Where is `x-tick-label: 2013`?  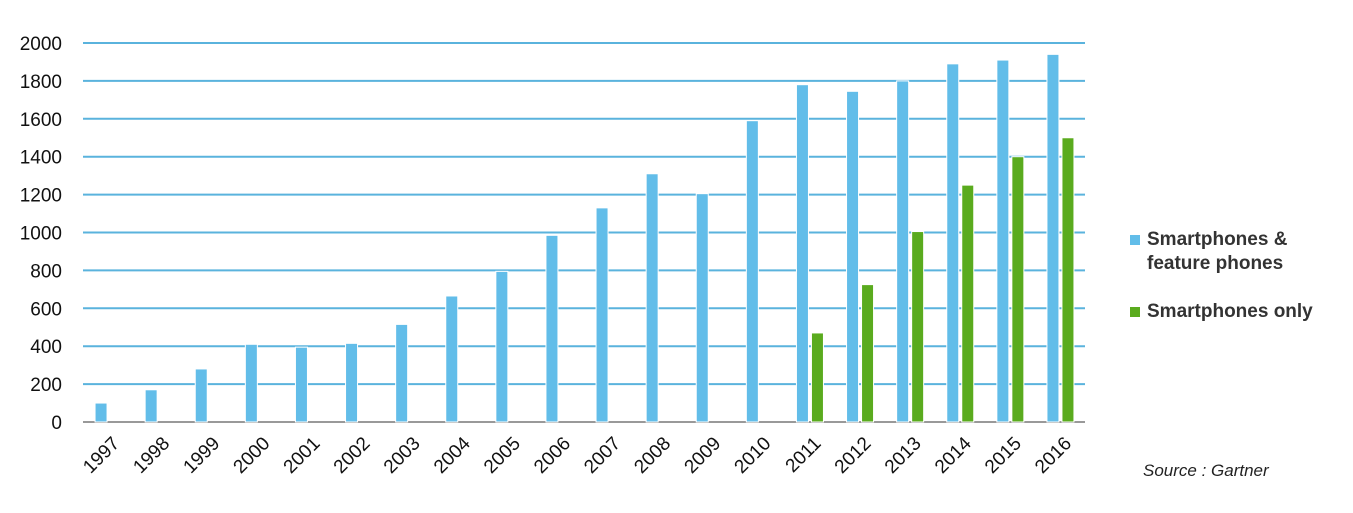
x-tick-label: 2013 is located at coordinates (903, 455).